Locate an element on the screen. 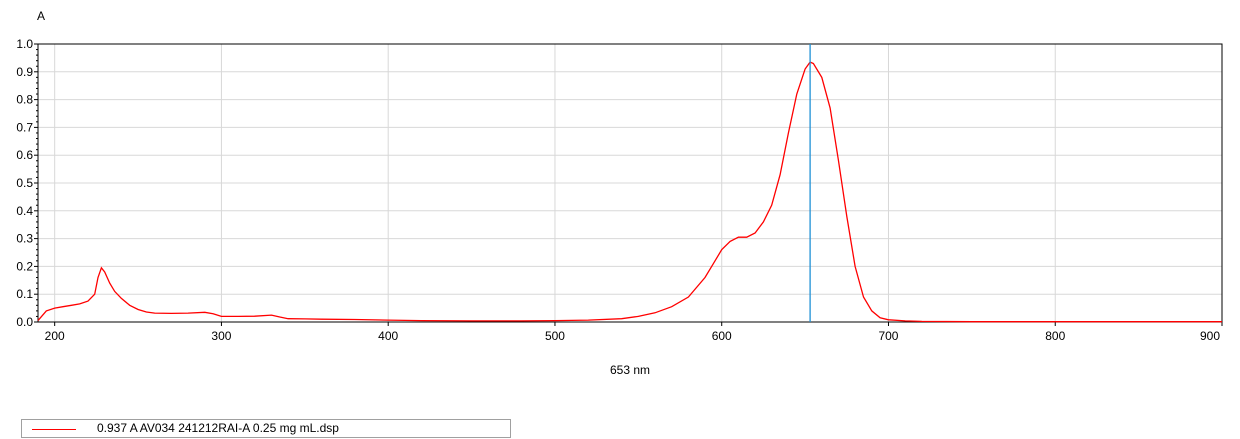 This screenshot has width=1240, height=439. x-axis-title: 653 nm is located at coordinates (630, 370).